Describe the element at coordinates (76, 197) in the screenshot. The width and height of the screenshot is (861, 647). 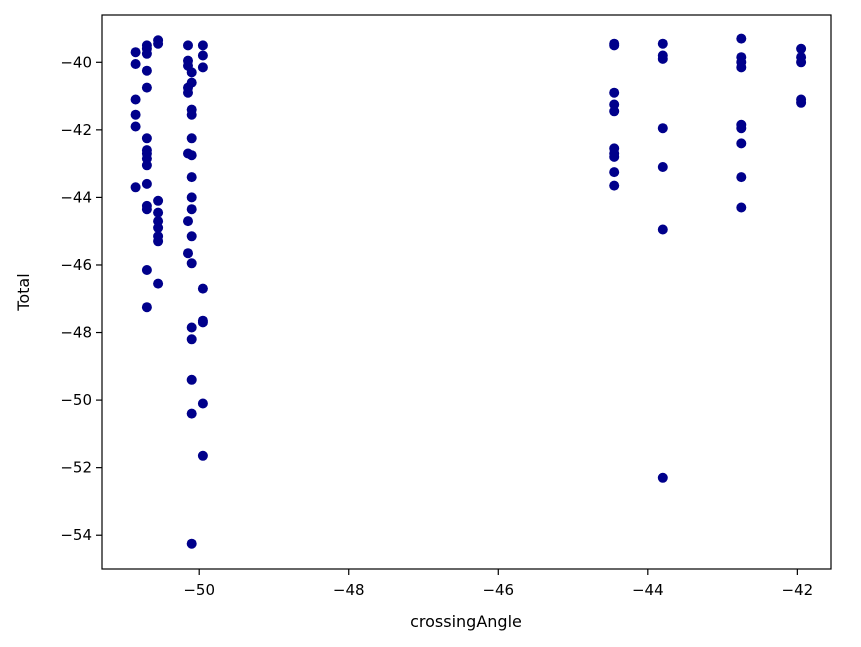
I see `y-tick-label: −44` at that location.